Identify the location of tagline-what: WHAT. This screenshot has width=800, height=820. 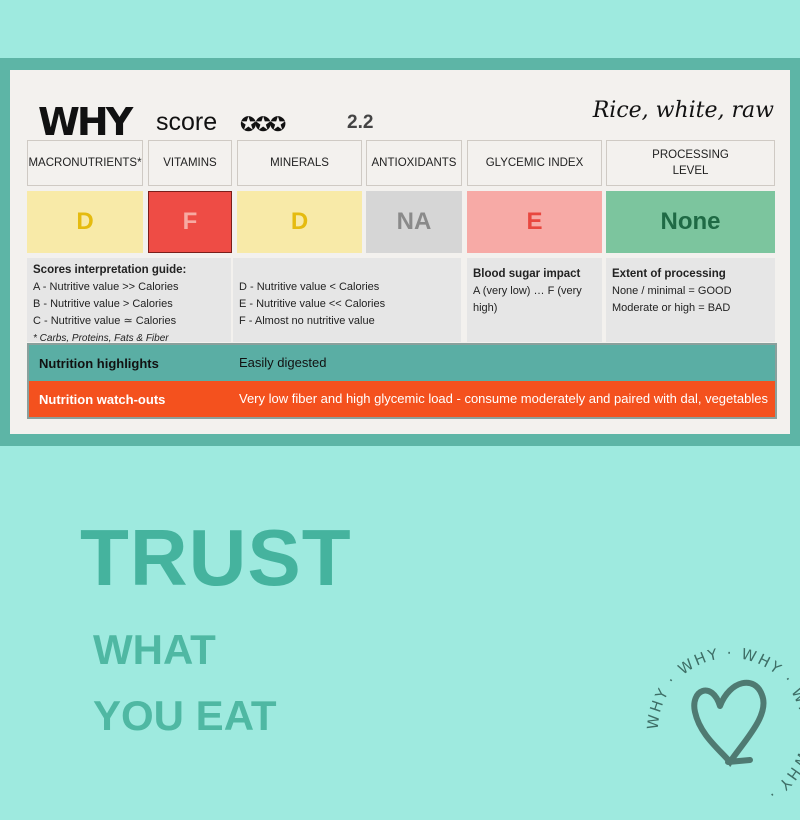
(154, 649).